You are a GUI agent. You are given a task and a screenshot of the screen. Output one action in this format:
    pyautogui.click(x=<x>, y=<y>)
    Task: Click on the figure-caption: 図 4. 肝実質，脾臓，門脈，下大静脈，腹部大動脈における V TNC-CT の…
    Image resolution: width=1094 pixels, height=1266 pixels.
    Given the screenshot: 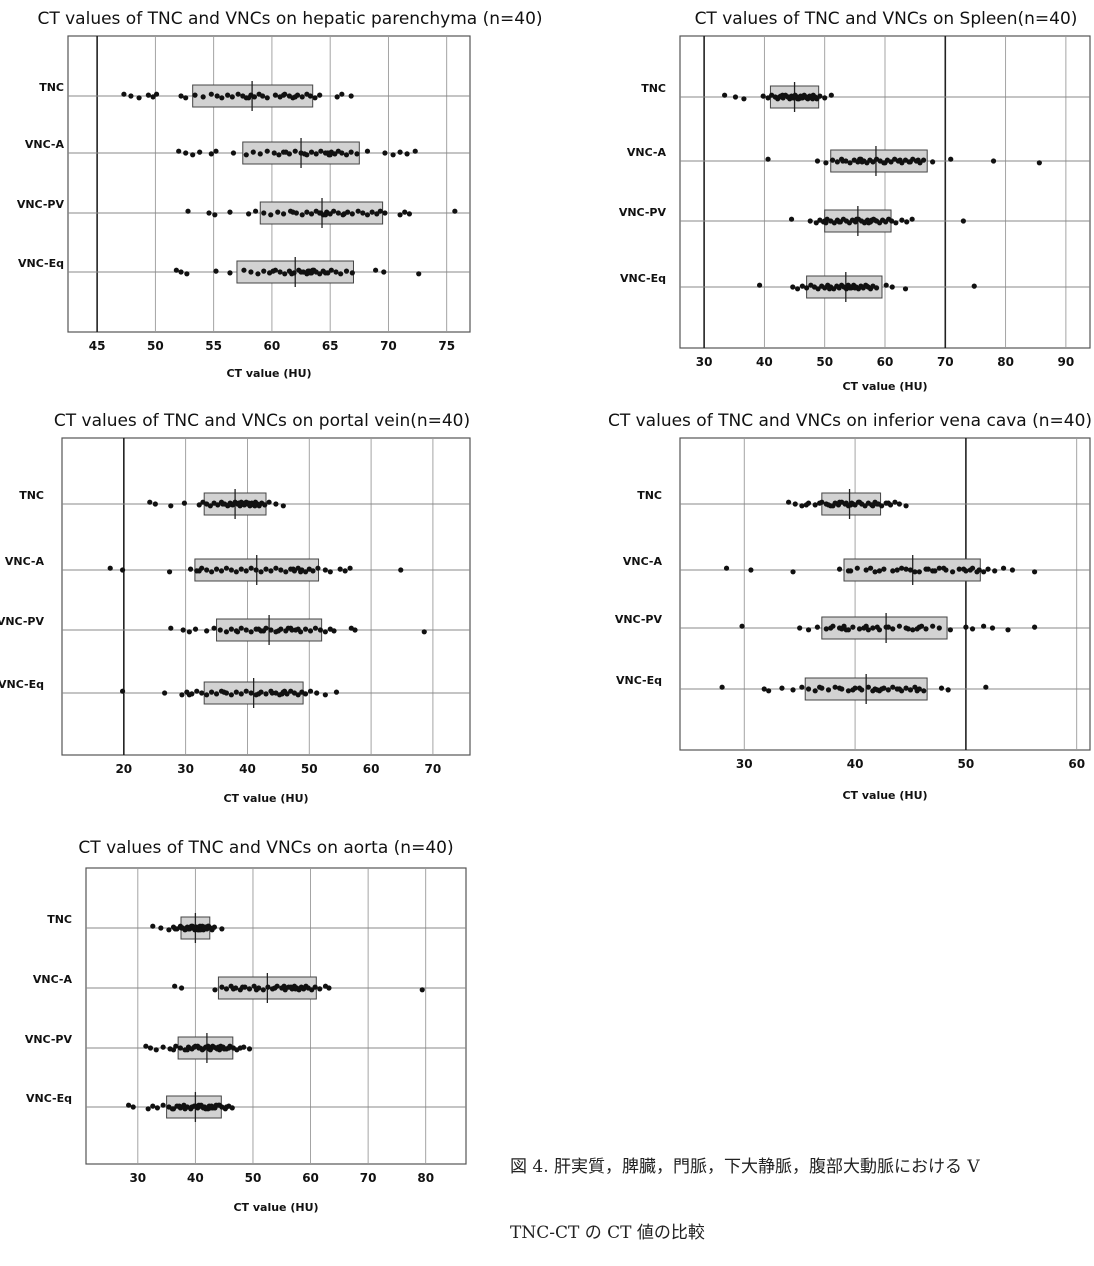 What is the action you would take?
    pyautogui.click(x=802, y=1189)
    